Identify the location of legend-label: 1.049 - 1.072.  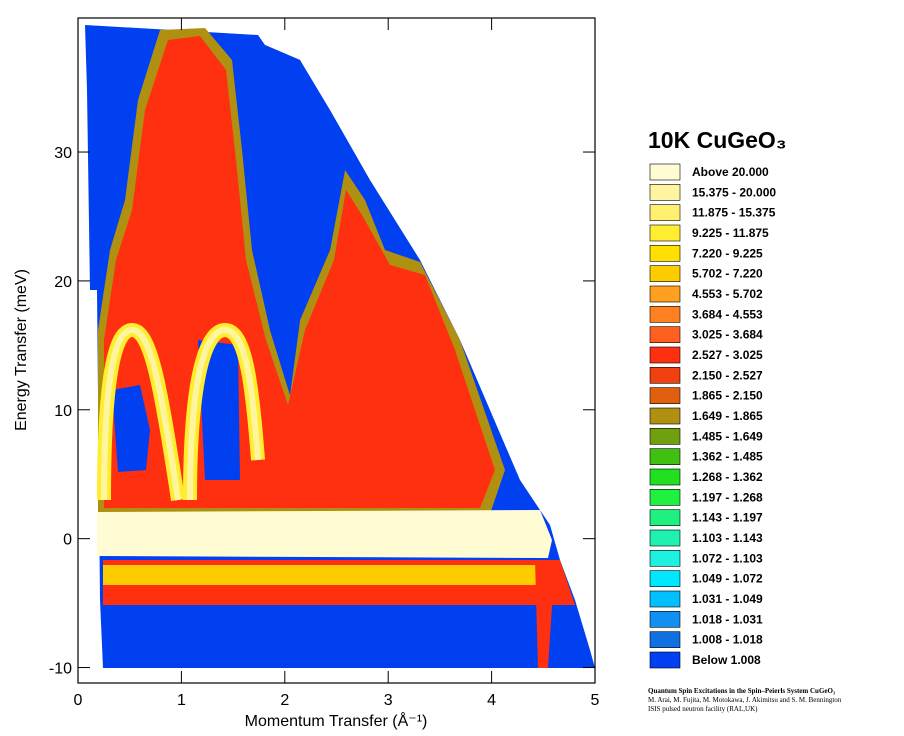
(727, 579).